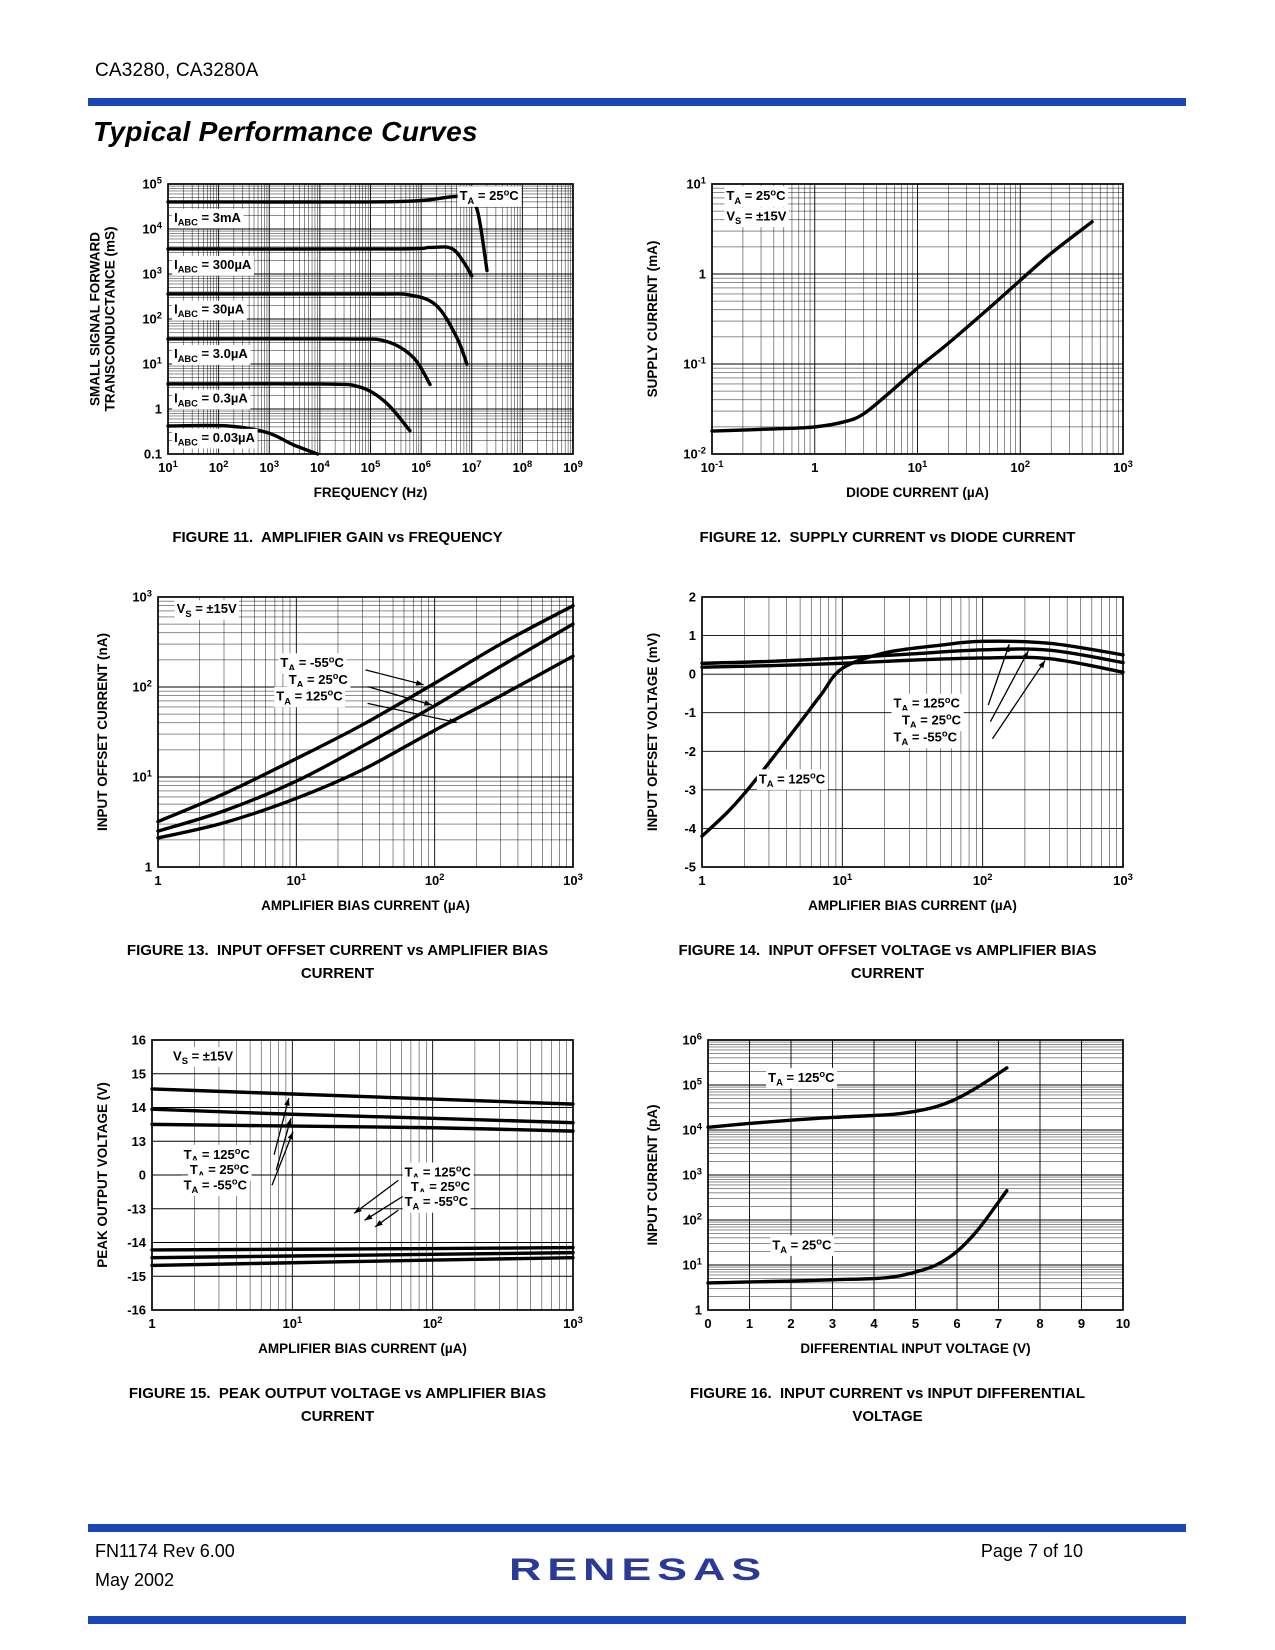 This screenshot has height=1650, width=1275. What do you see at coordinates (137, 1242) in the screenshot?
I see `svg-text: -14` at bounding box center [137, 1242].